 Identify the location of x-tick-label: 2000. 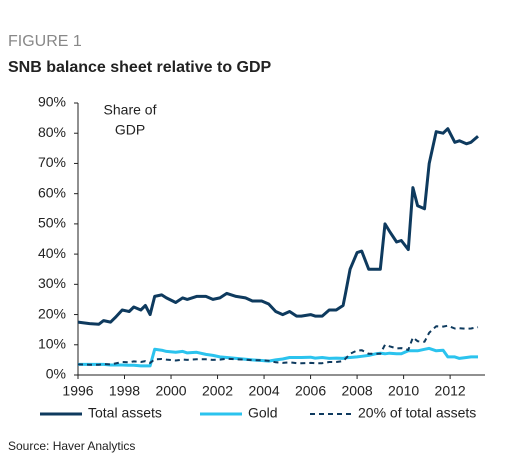
(170, 391).